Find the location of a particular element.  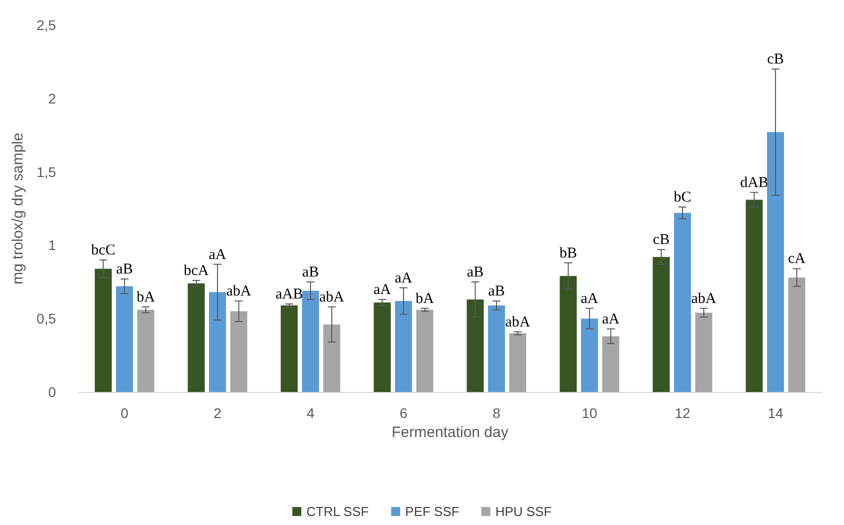

legend-label: PEF SSF is located at coordinates (432, 511).